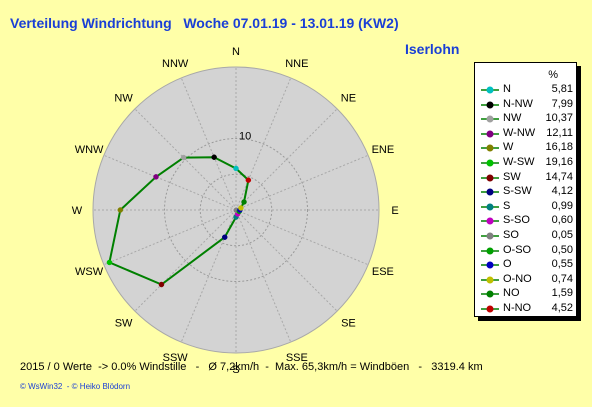  What do you see at coordinates (526, 207) in the screenshot?
I see `legend-row-s: S 0,99` at bounding box center [526, 207].